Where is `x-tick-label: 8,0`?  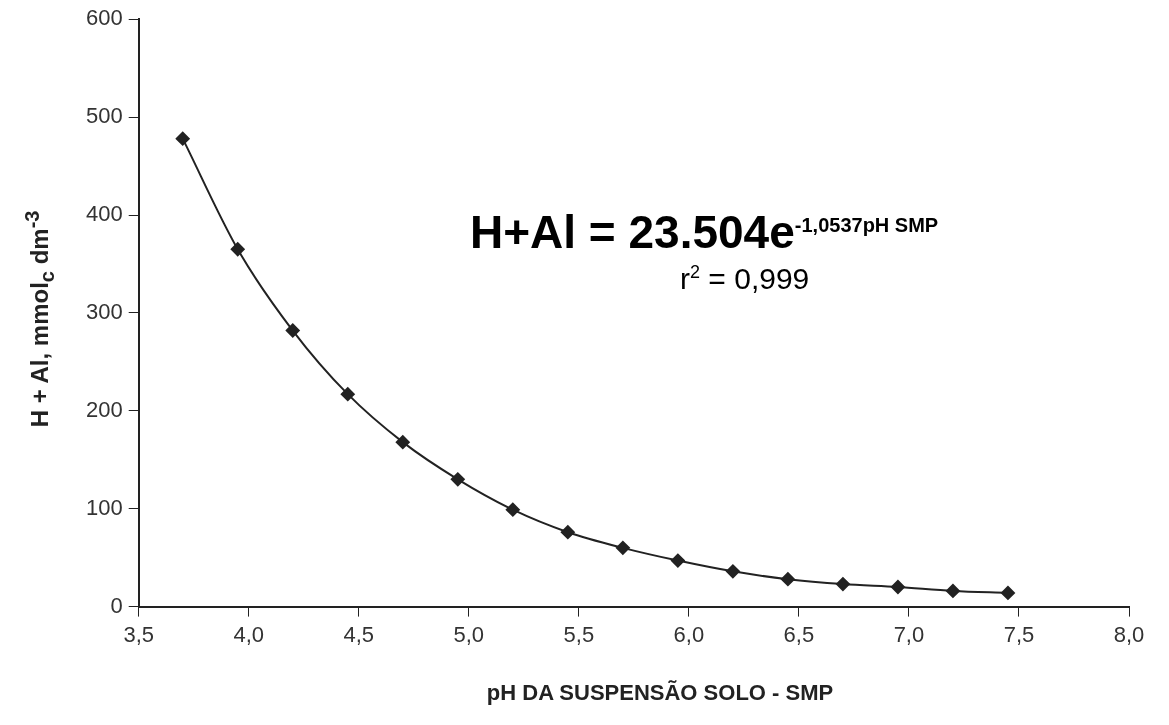 x-tick-label: 8,0 is located at coordinates (1129, 634).